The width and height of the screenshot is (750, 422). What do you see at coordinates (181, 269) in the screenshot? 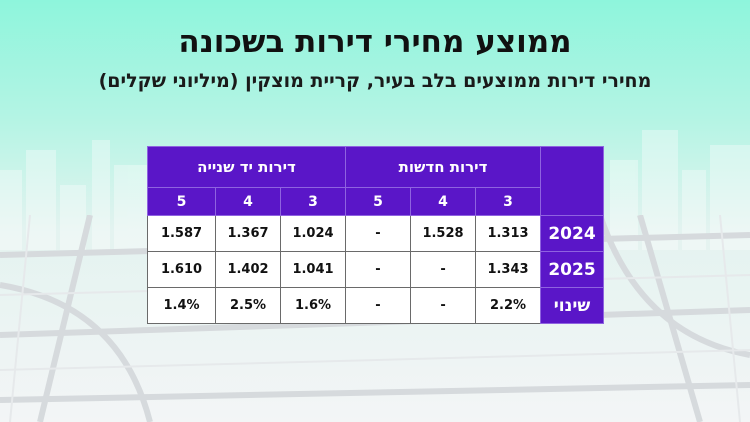
I see `table-cell: 1.610` at bounding box center [181, 269].